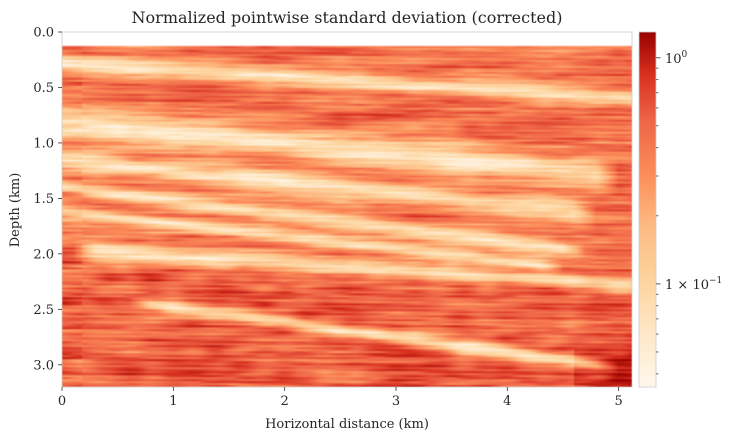 This screenshot has height=441, width=734. What do you see at coordinates (285, 401) in the screenshot?
I see `x-tick-label: 2` at bounding box center [285, 401].